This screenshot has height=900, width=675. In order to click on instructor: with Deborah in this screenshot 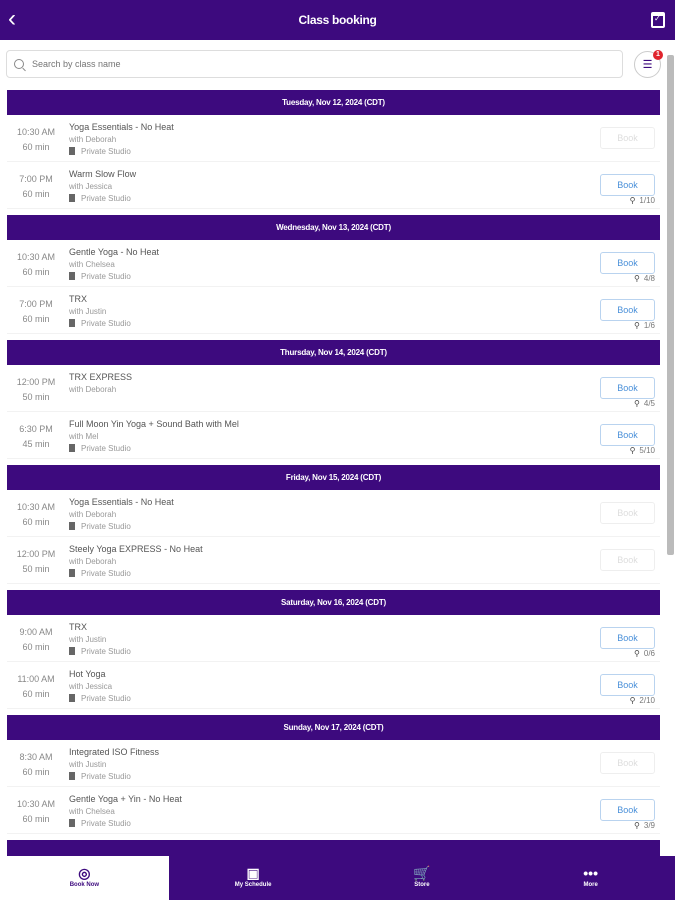, I will do `click(93, 389)`.